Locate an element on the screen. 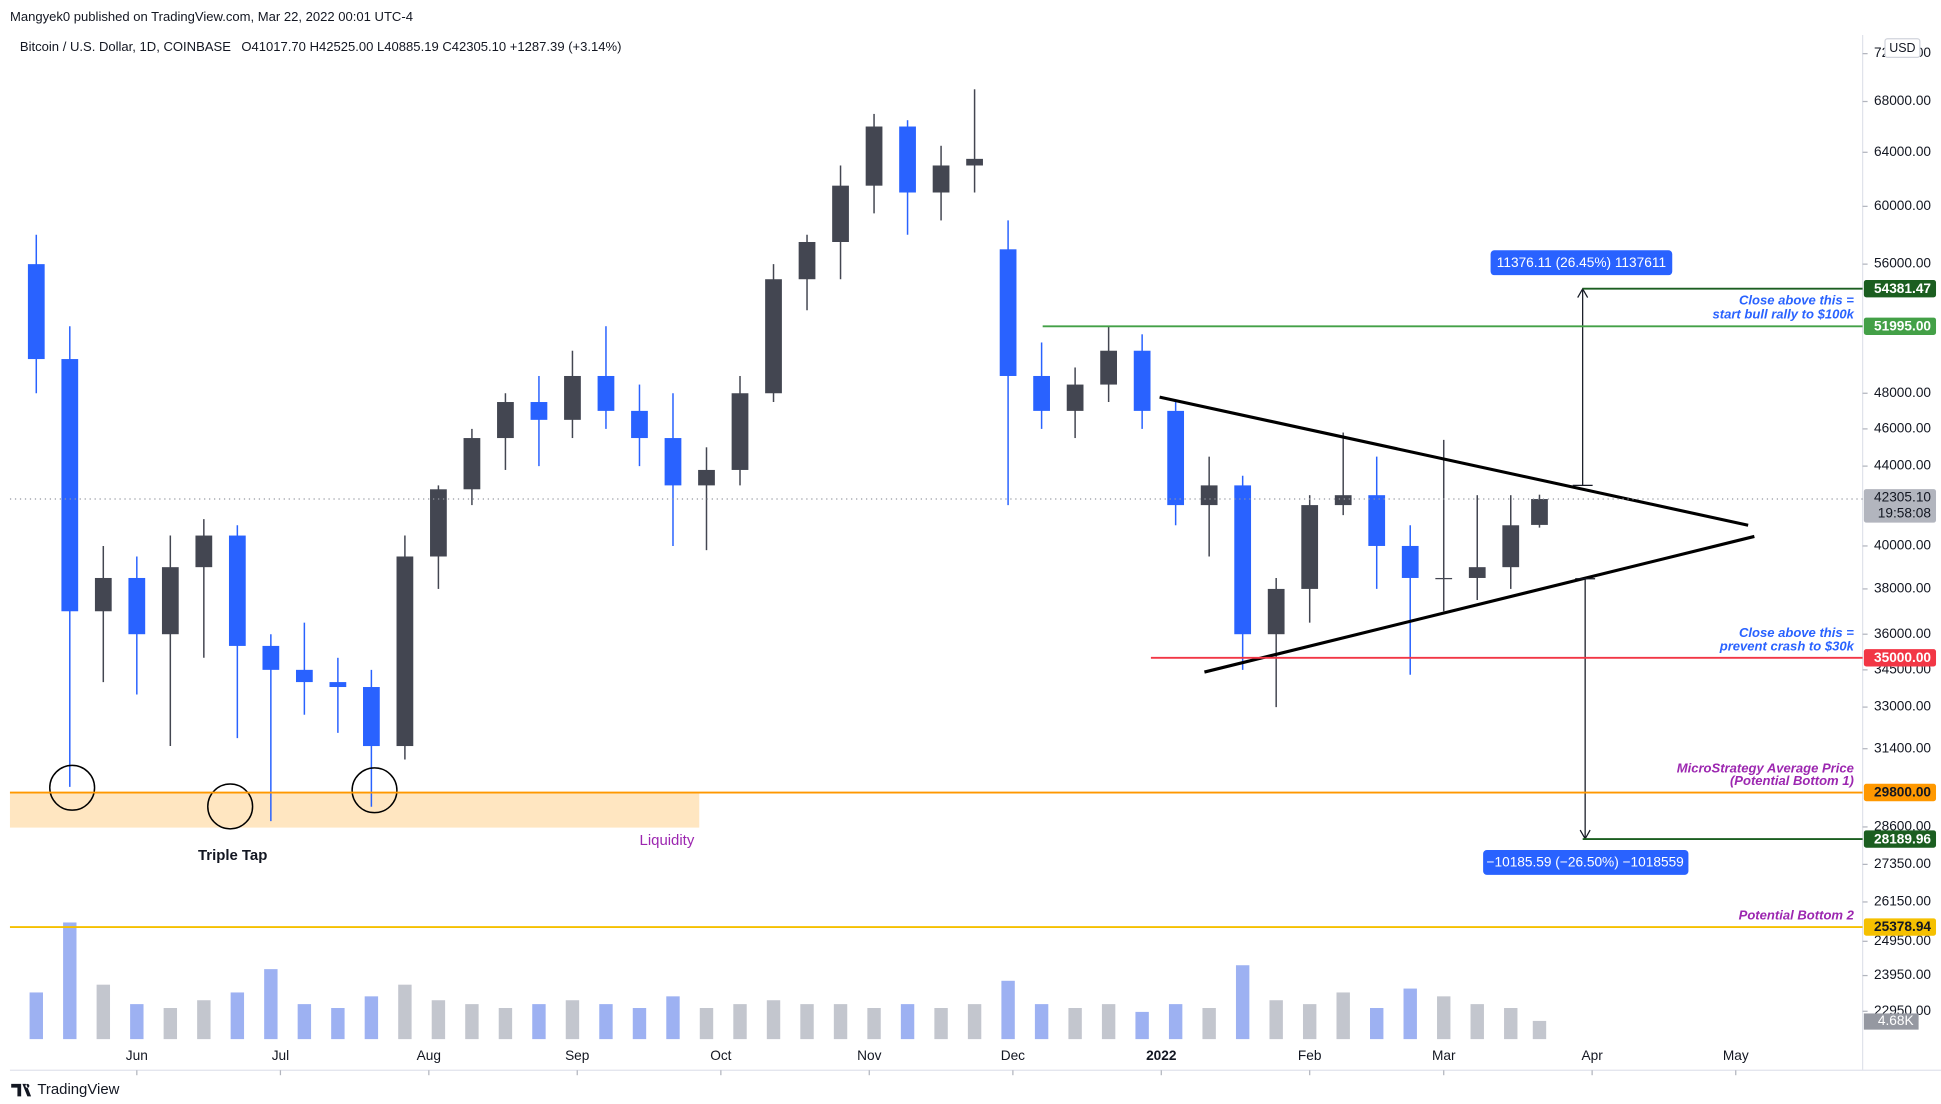 This screenshot has width=1941, height=1104. y-tick-label: 48000.00 is located at coordinates (1902, 392).